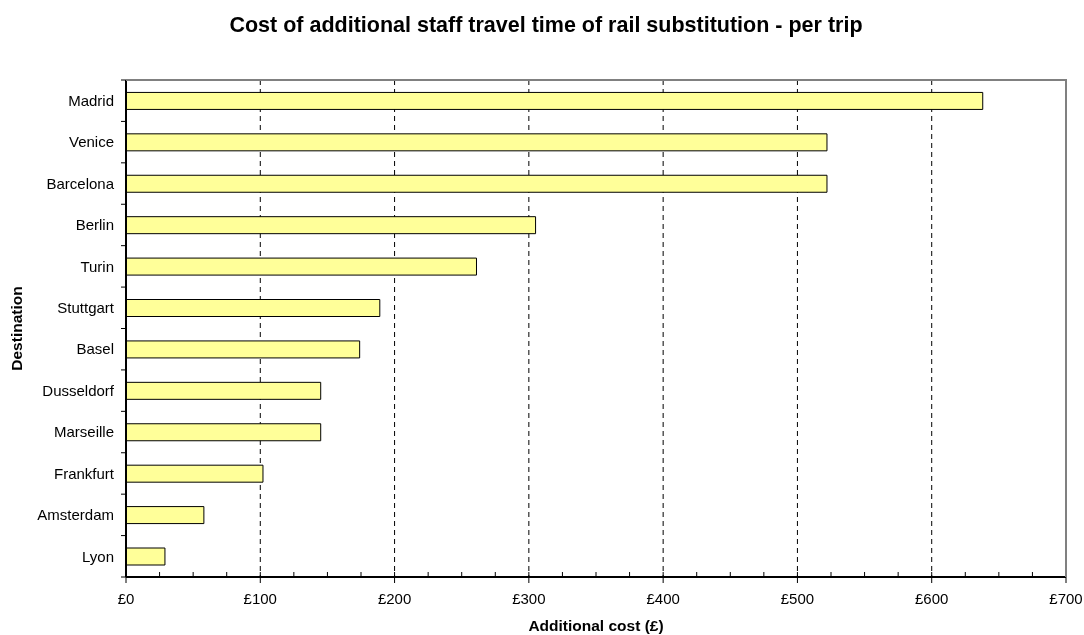 The width and height of the screenshot is (1084, 635). Describe the element at coordinates (91, 142) in the screenshot. I see `y-tick-label: Venice` at that location.